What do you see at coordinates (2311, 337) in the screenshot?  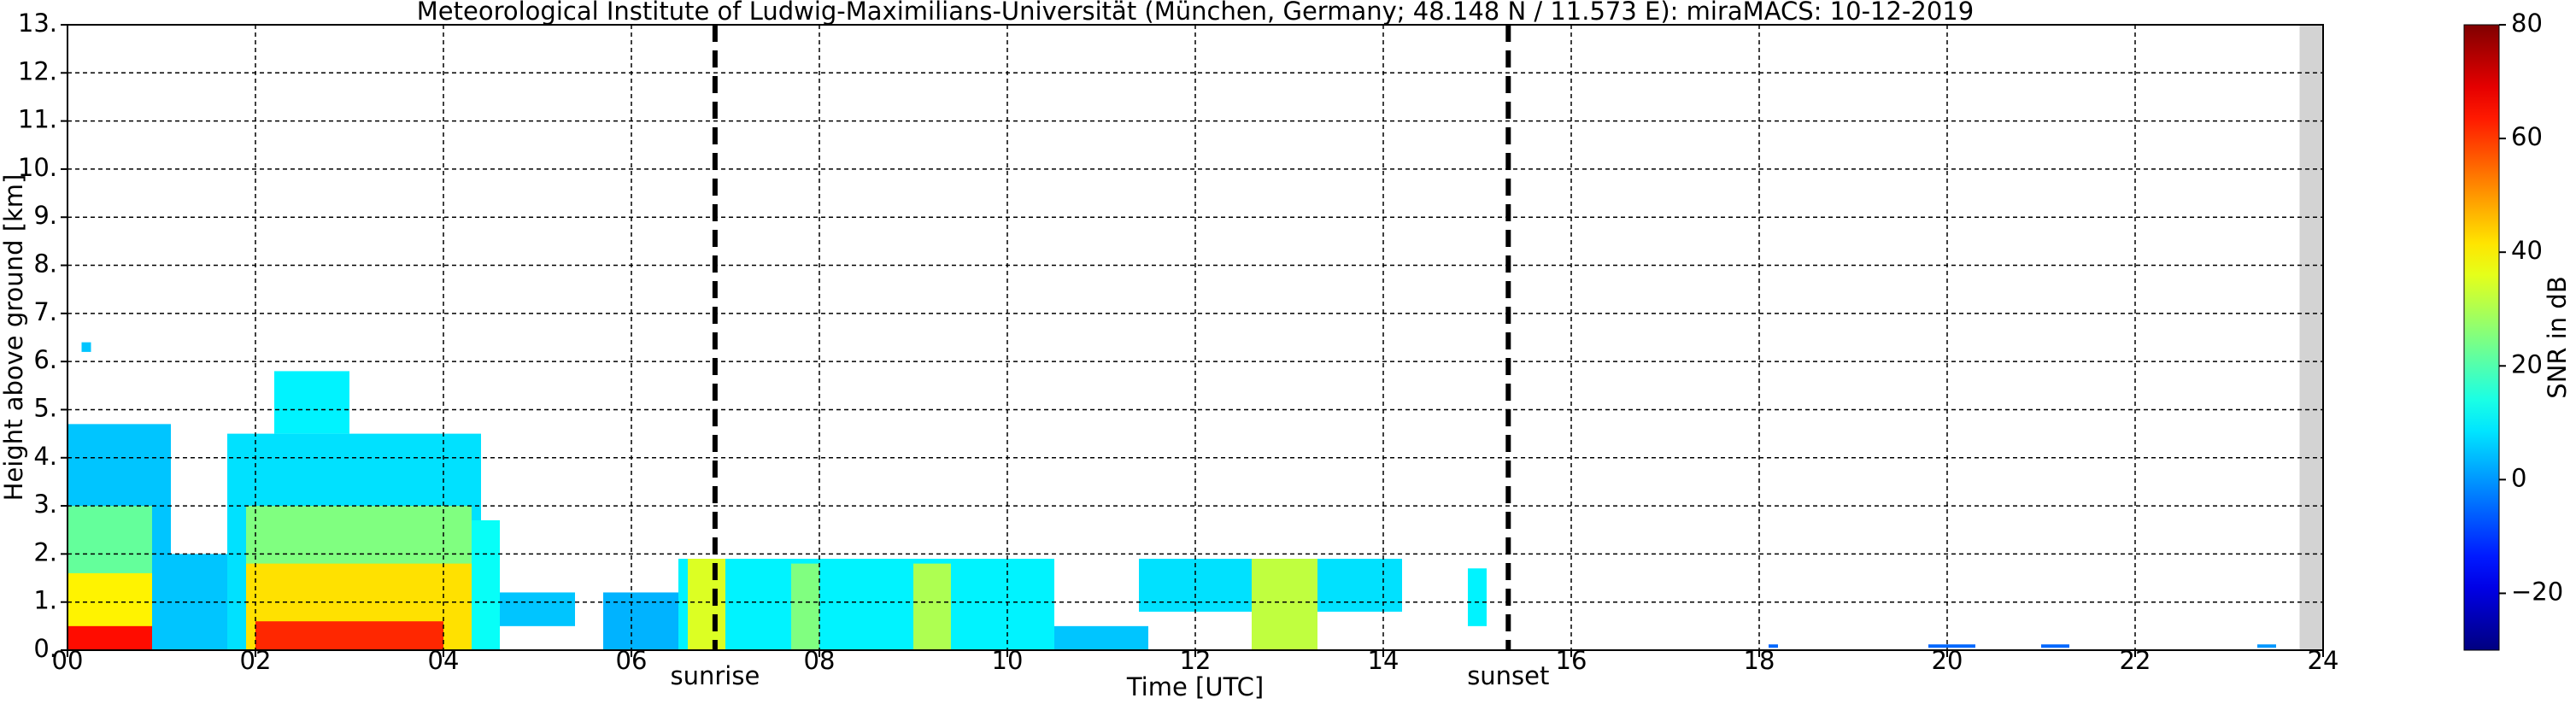 I see `no-data-span` at bounding box center [2311, 337].